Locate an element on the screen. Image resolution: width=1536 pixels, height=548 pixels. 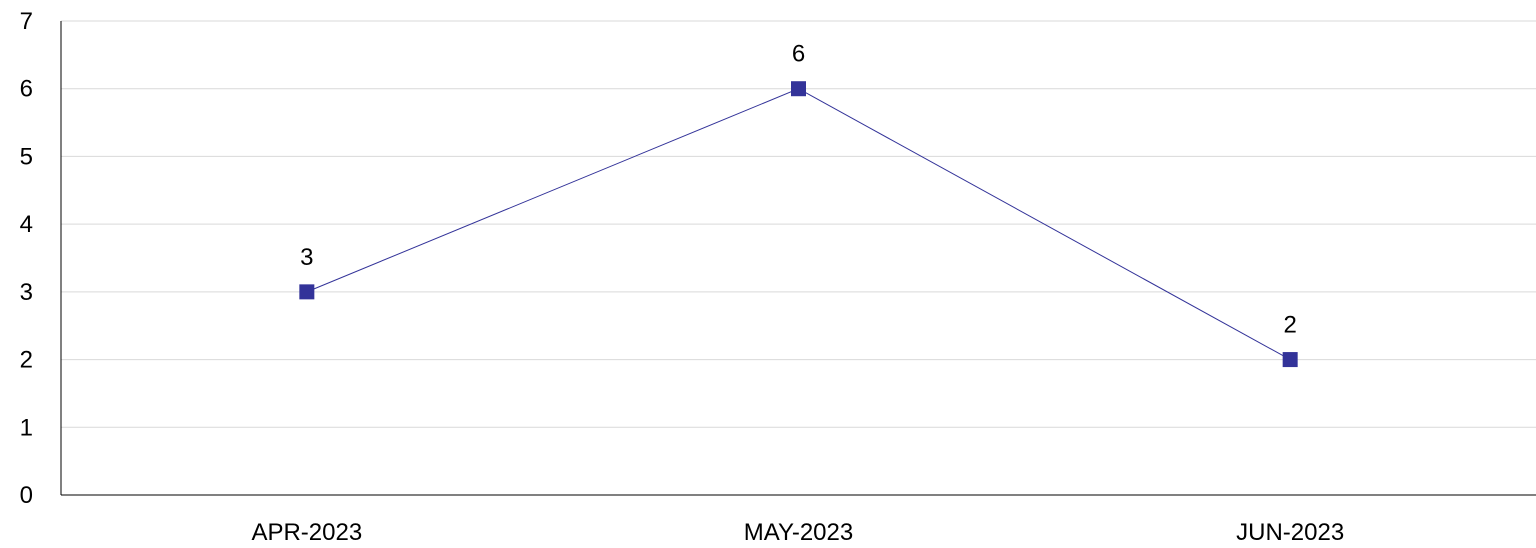
y-tick-label-0: 0 is located at coordinates (26, 495).